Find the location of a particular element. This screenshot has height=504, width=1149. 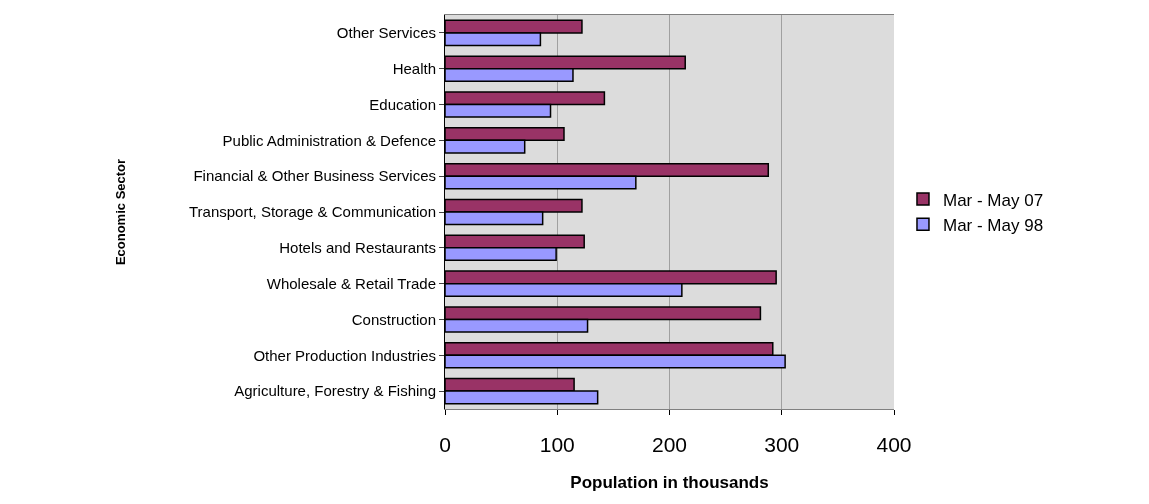

x-tick-label: 0 is located at coordinates (445, 445).